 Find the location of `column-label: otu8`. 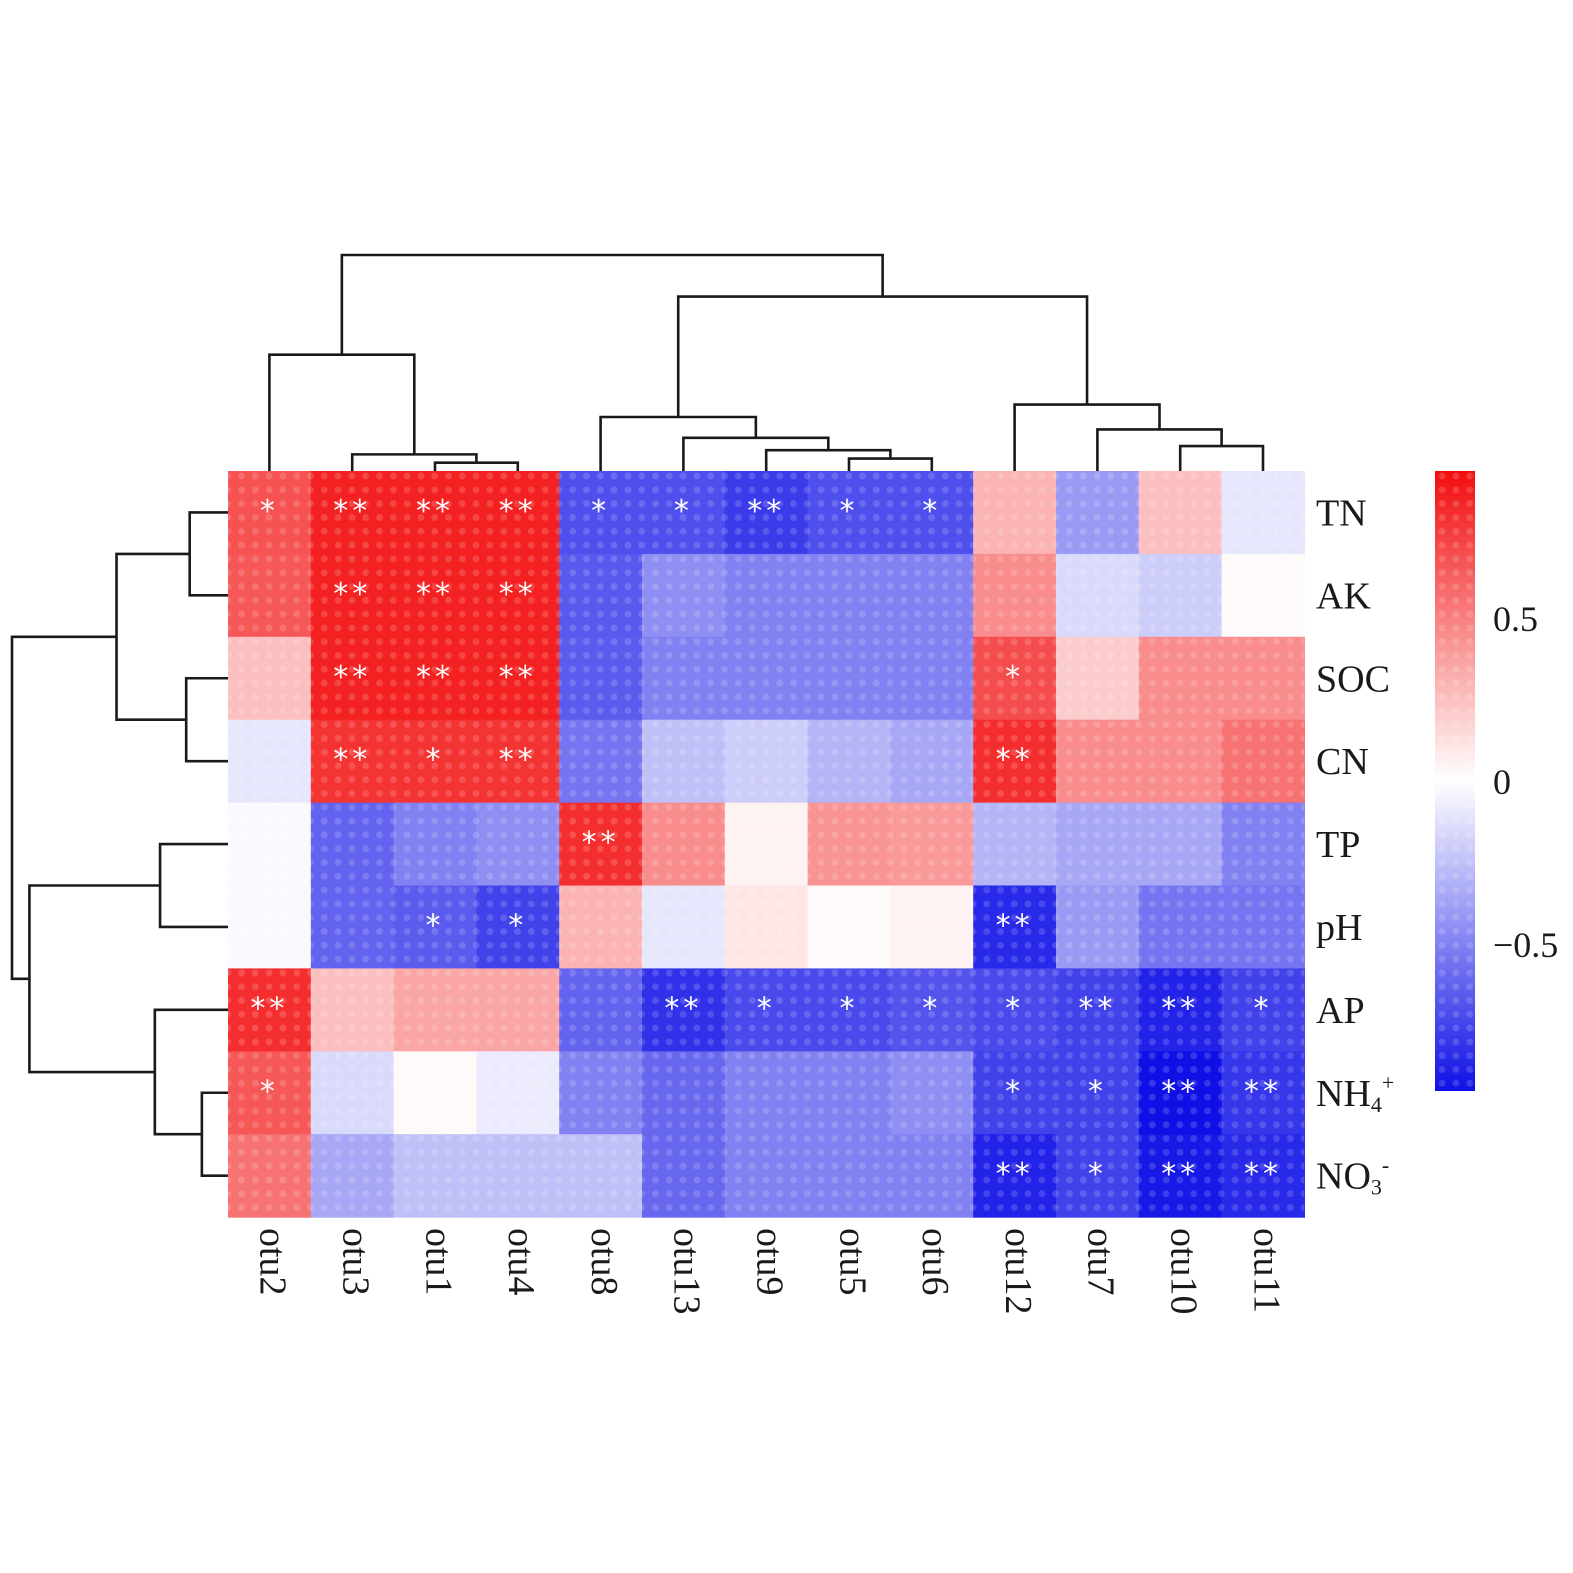

column-label: otu8 is located at coordinates (604, 1262).